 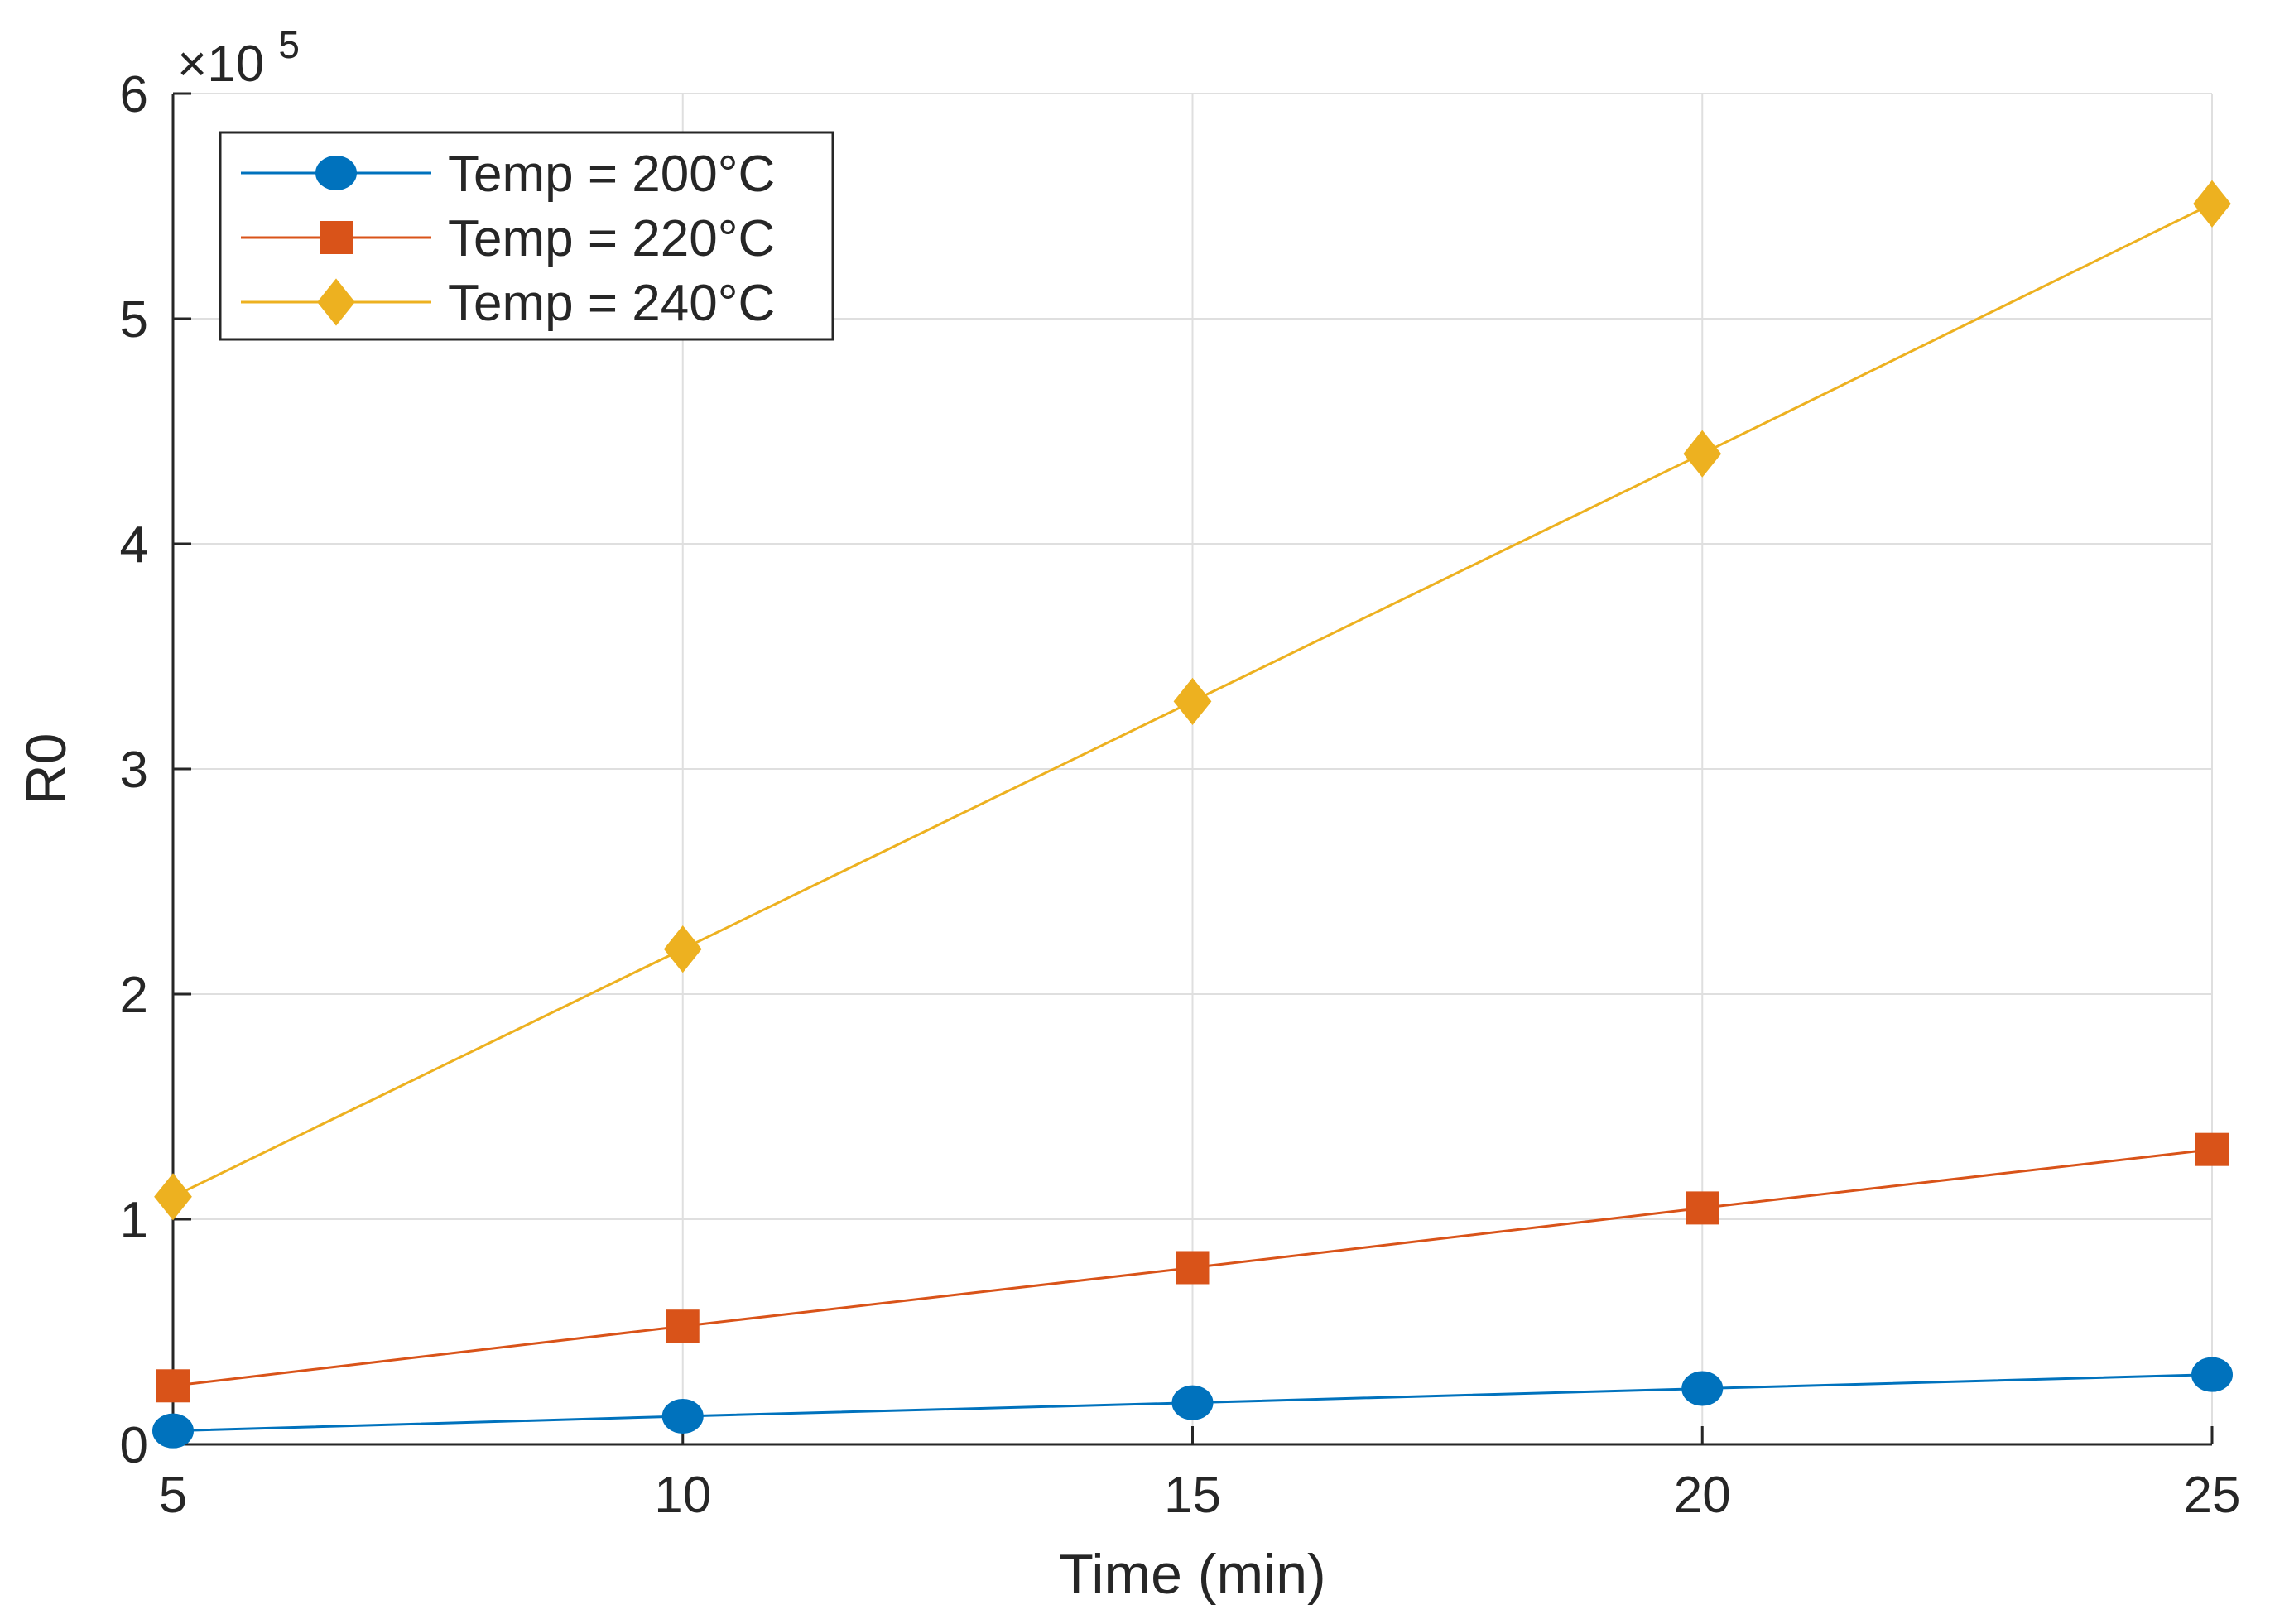 I want to click on x-tick-label: 25, so click(x=2212, y=1495).